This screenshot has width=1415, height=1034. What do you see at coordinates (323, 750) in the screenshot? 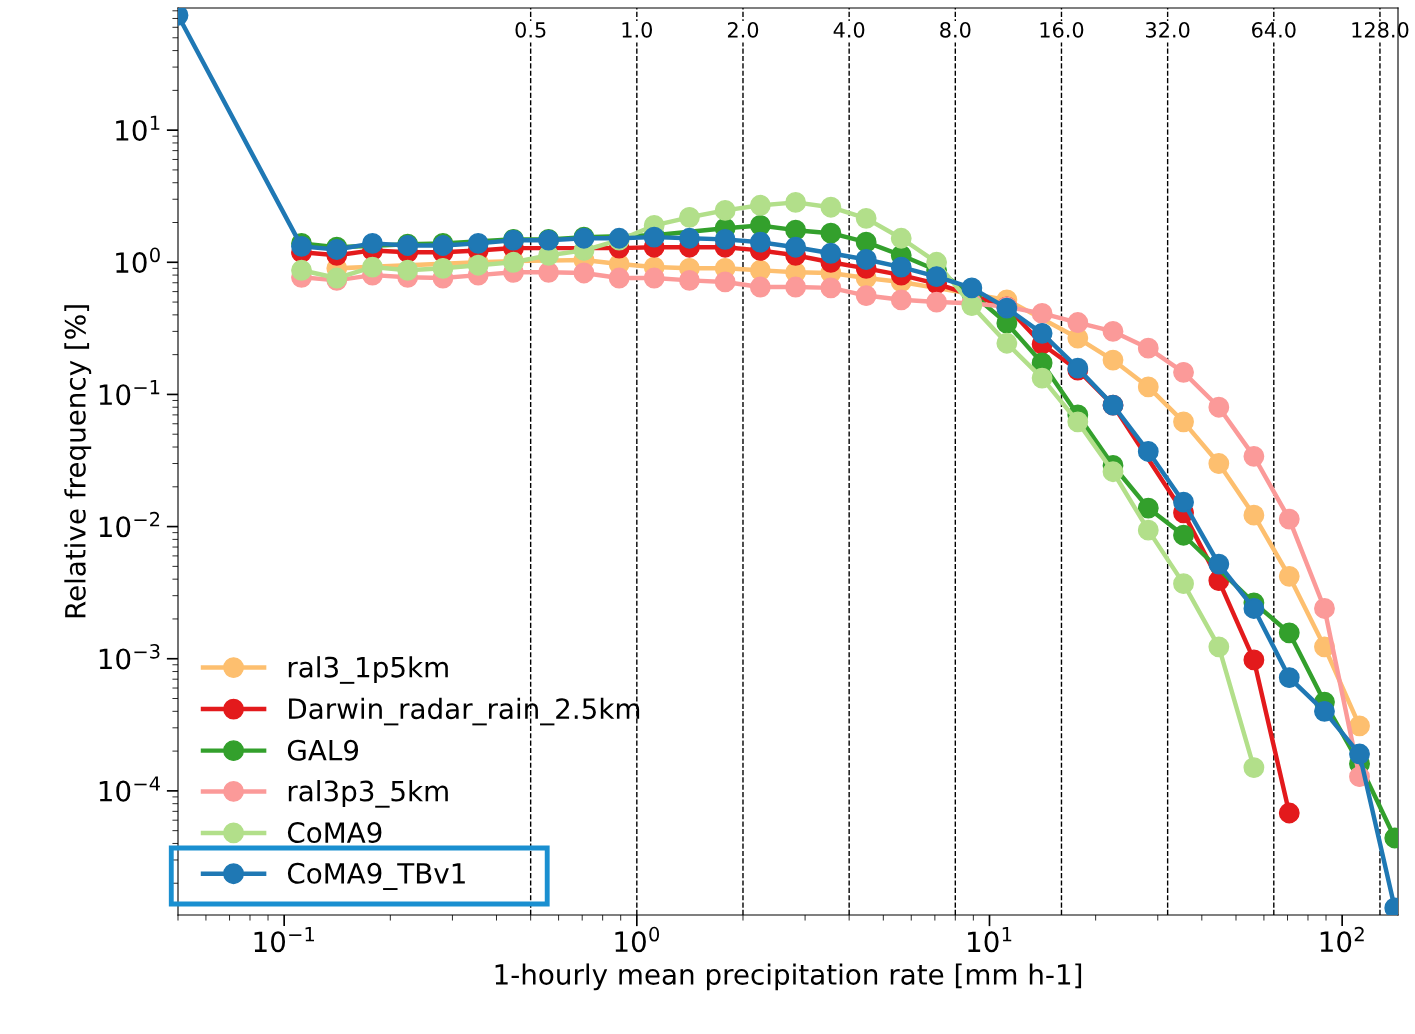
I see `legend-label: GAL9` at bounding box center [323, 750].